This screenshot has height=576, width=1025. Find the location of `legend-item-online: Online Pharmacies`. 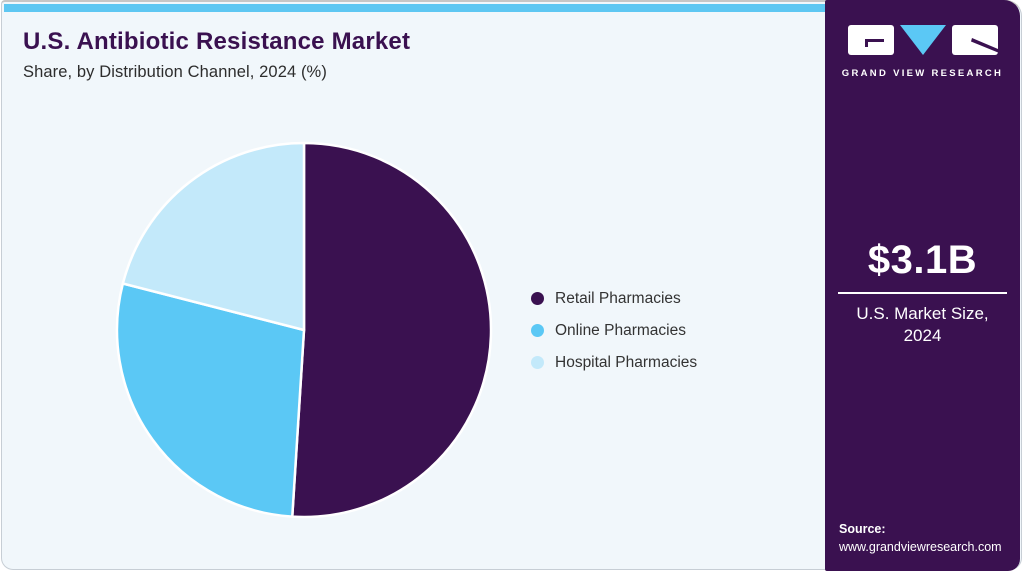

legend-item-online: Online Pharmacies is located at coordinates (614, 330).